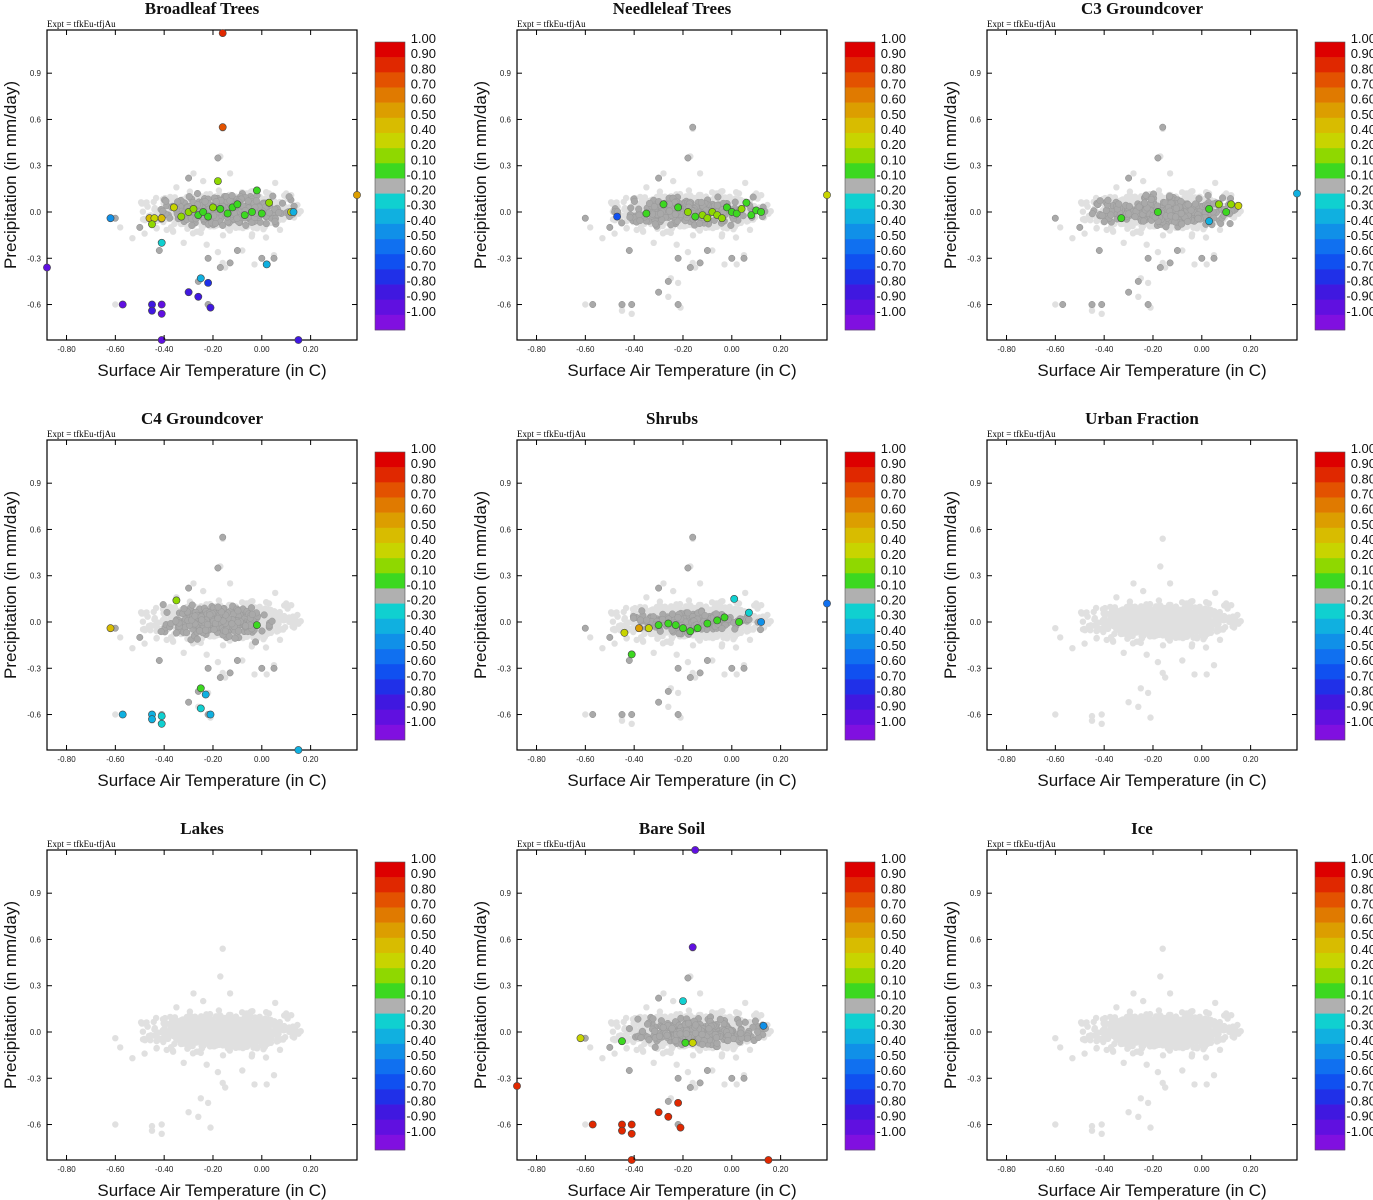 The width and height of the screenshot is (1373, 1200). What do you see at coordinates (891, 235) in the screenshot?
I see `colorbar-label: -0.50` at bounding box center [891, 235].